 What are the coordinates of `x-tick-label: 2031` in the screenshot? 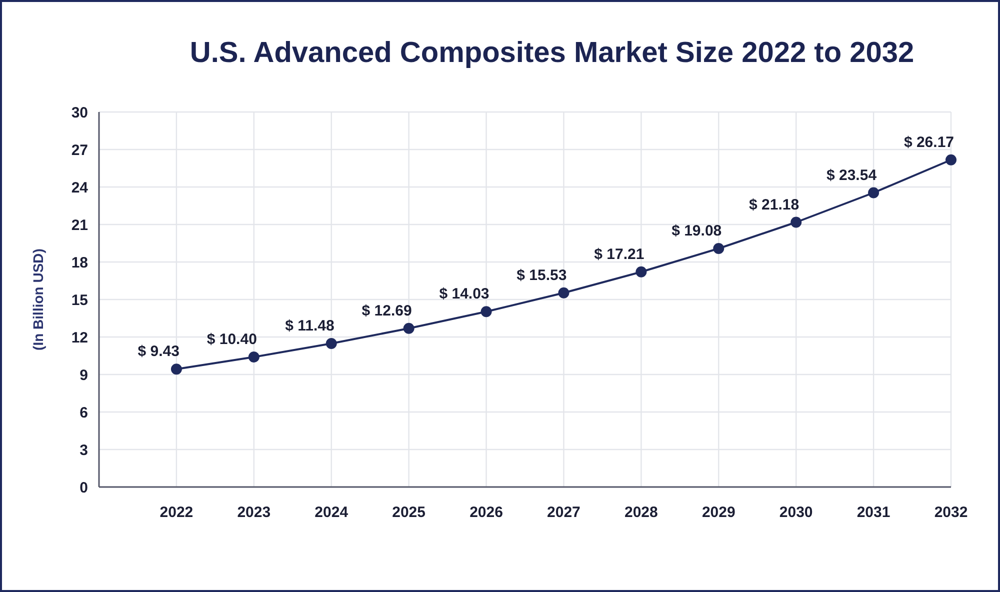 It's located at (873, 512).